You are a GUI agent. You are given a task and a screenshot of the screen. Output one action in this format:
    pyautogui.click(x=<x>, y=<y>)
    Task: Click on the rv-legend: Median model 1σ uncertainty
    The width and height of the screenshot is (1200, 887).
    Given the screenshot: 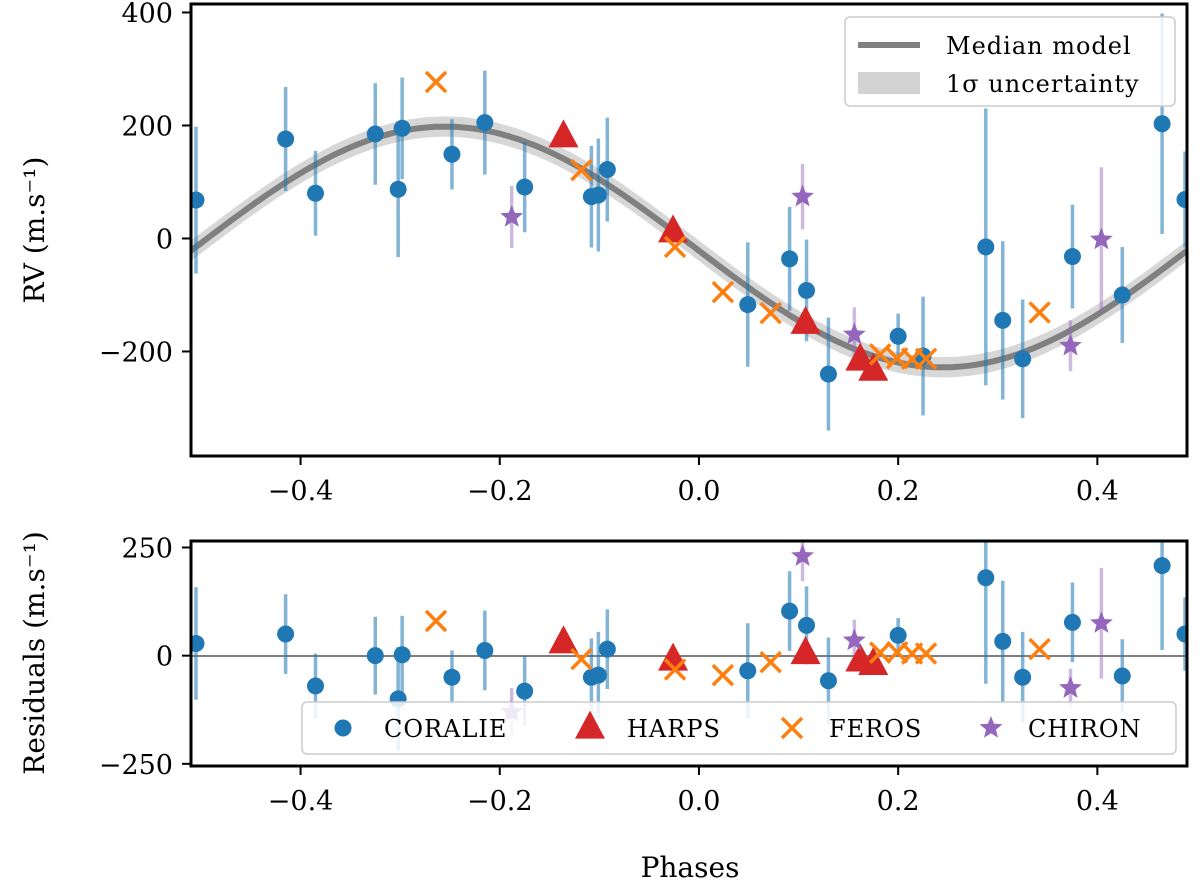 What is the action you would take?
    pyautogui.click(x=1010, y=61)
    